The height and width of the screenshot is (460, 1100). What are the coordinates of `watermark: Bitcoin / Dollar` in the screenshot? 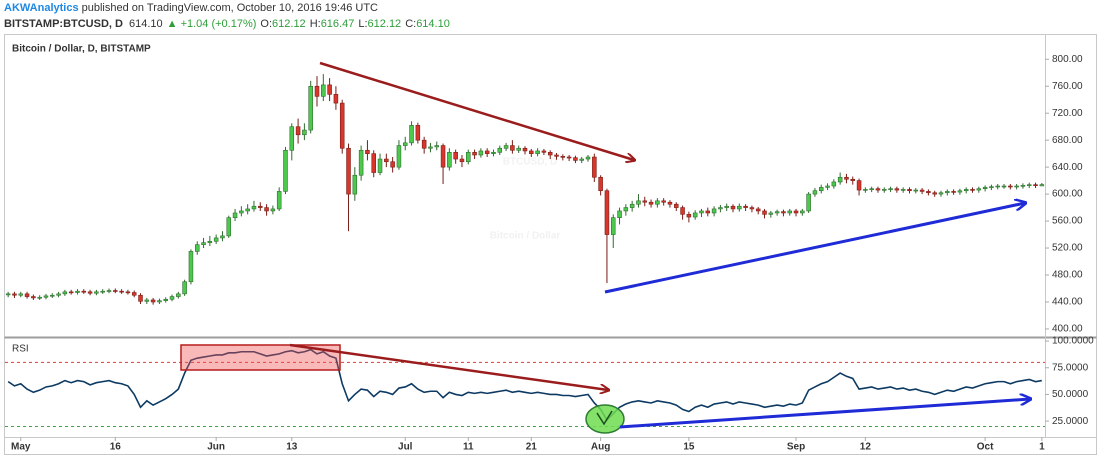 It's located at (525, 236).